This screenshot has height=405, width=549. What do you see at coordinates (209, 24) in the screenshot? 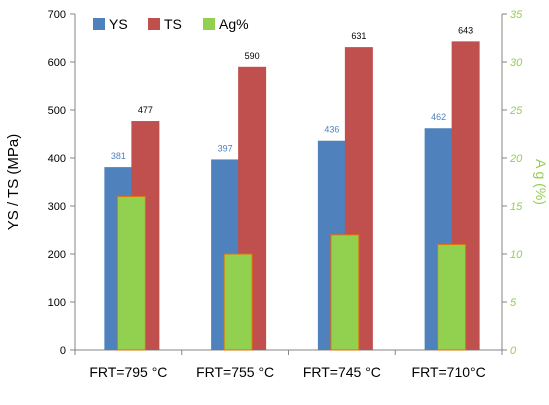
I see `legend-swatch-ag` at bounding box center [209, 24].